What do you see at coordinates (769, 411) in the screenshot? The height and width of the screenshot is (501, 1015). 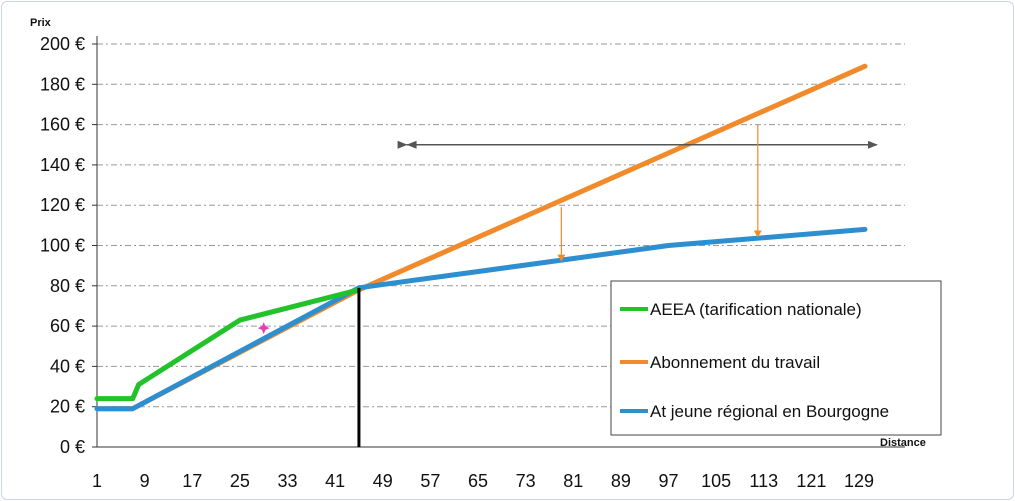 I see `legend-label-at-jeune: At jeune régional en Bourgogne` at bounding box center [769, 411].